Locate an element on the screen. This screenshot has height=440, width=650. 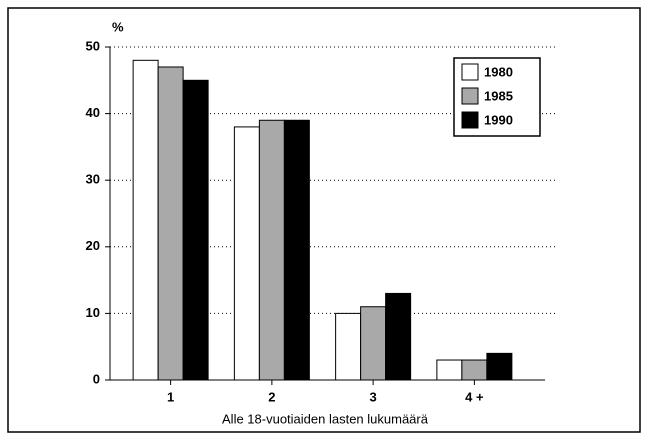
x-tick-label: 2 is located at coordinates (271, 396).